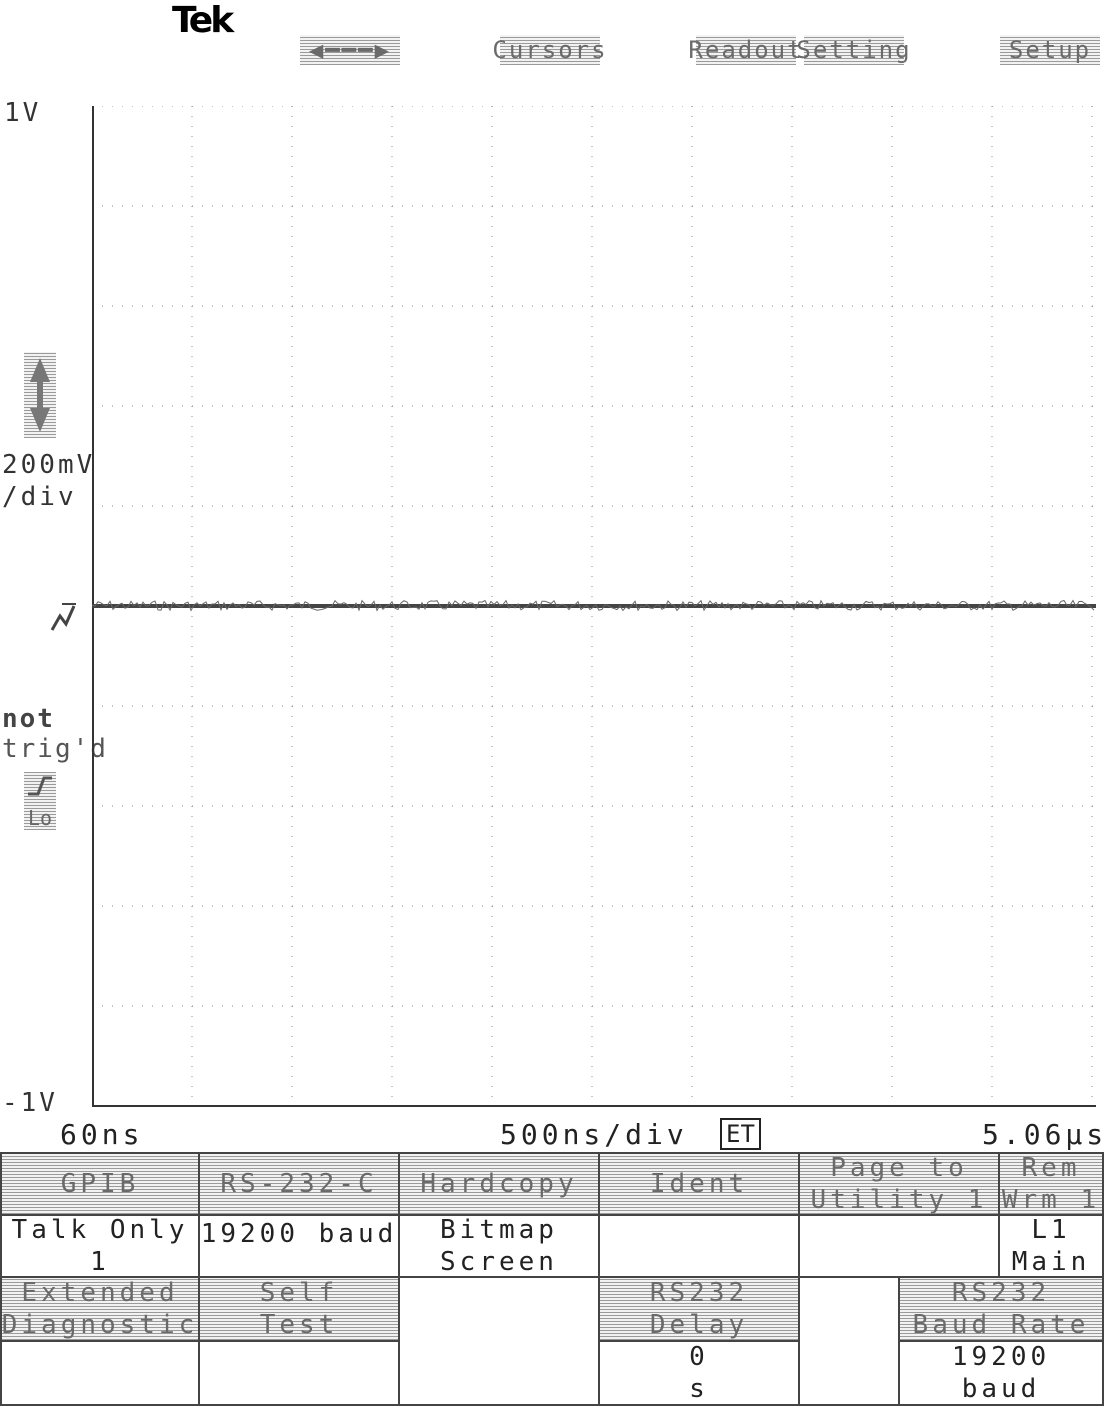 This screenshot has height=1408, width=1104. Describe the element at coordinates (900, 1247) in the screenshot. I see `page-to-value` at that location.